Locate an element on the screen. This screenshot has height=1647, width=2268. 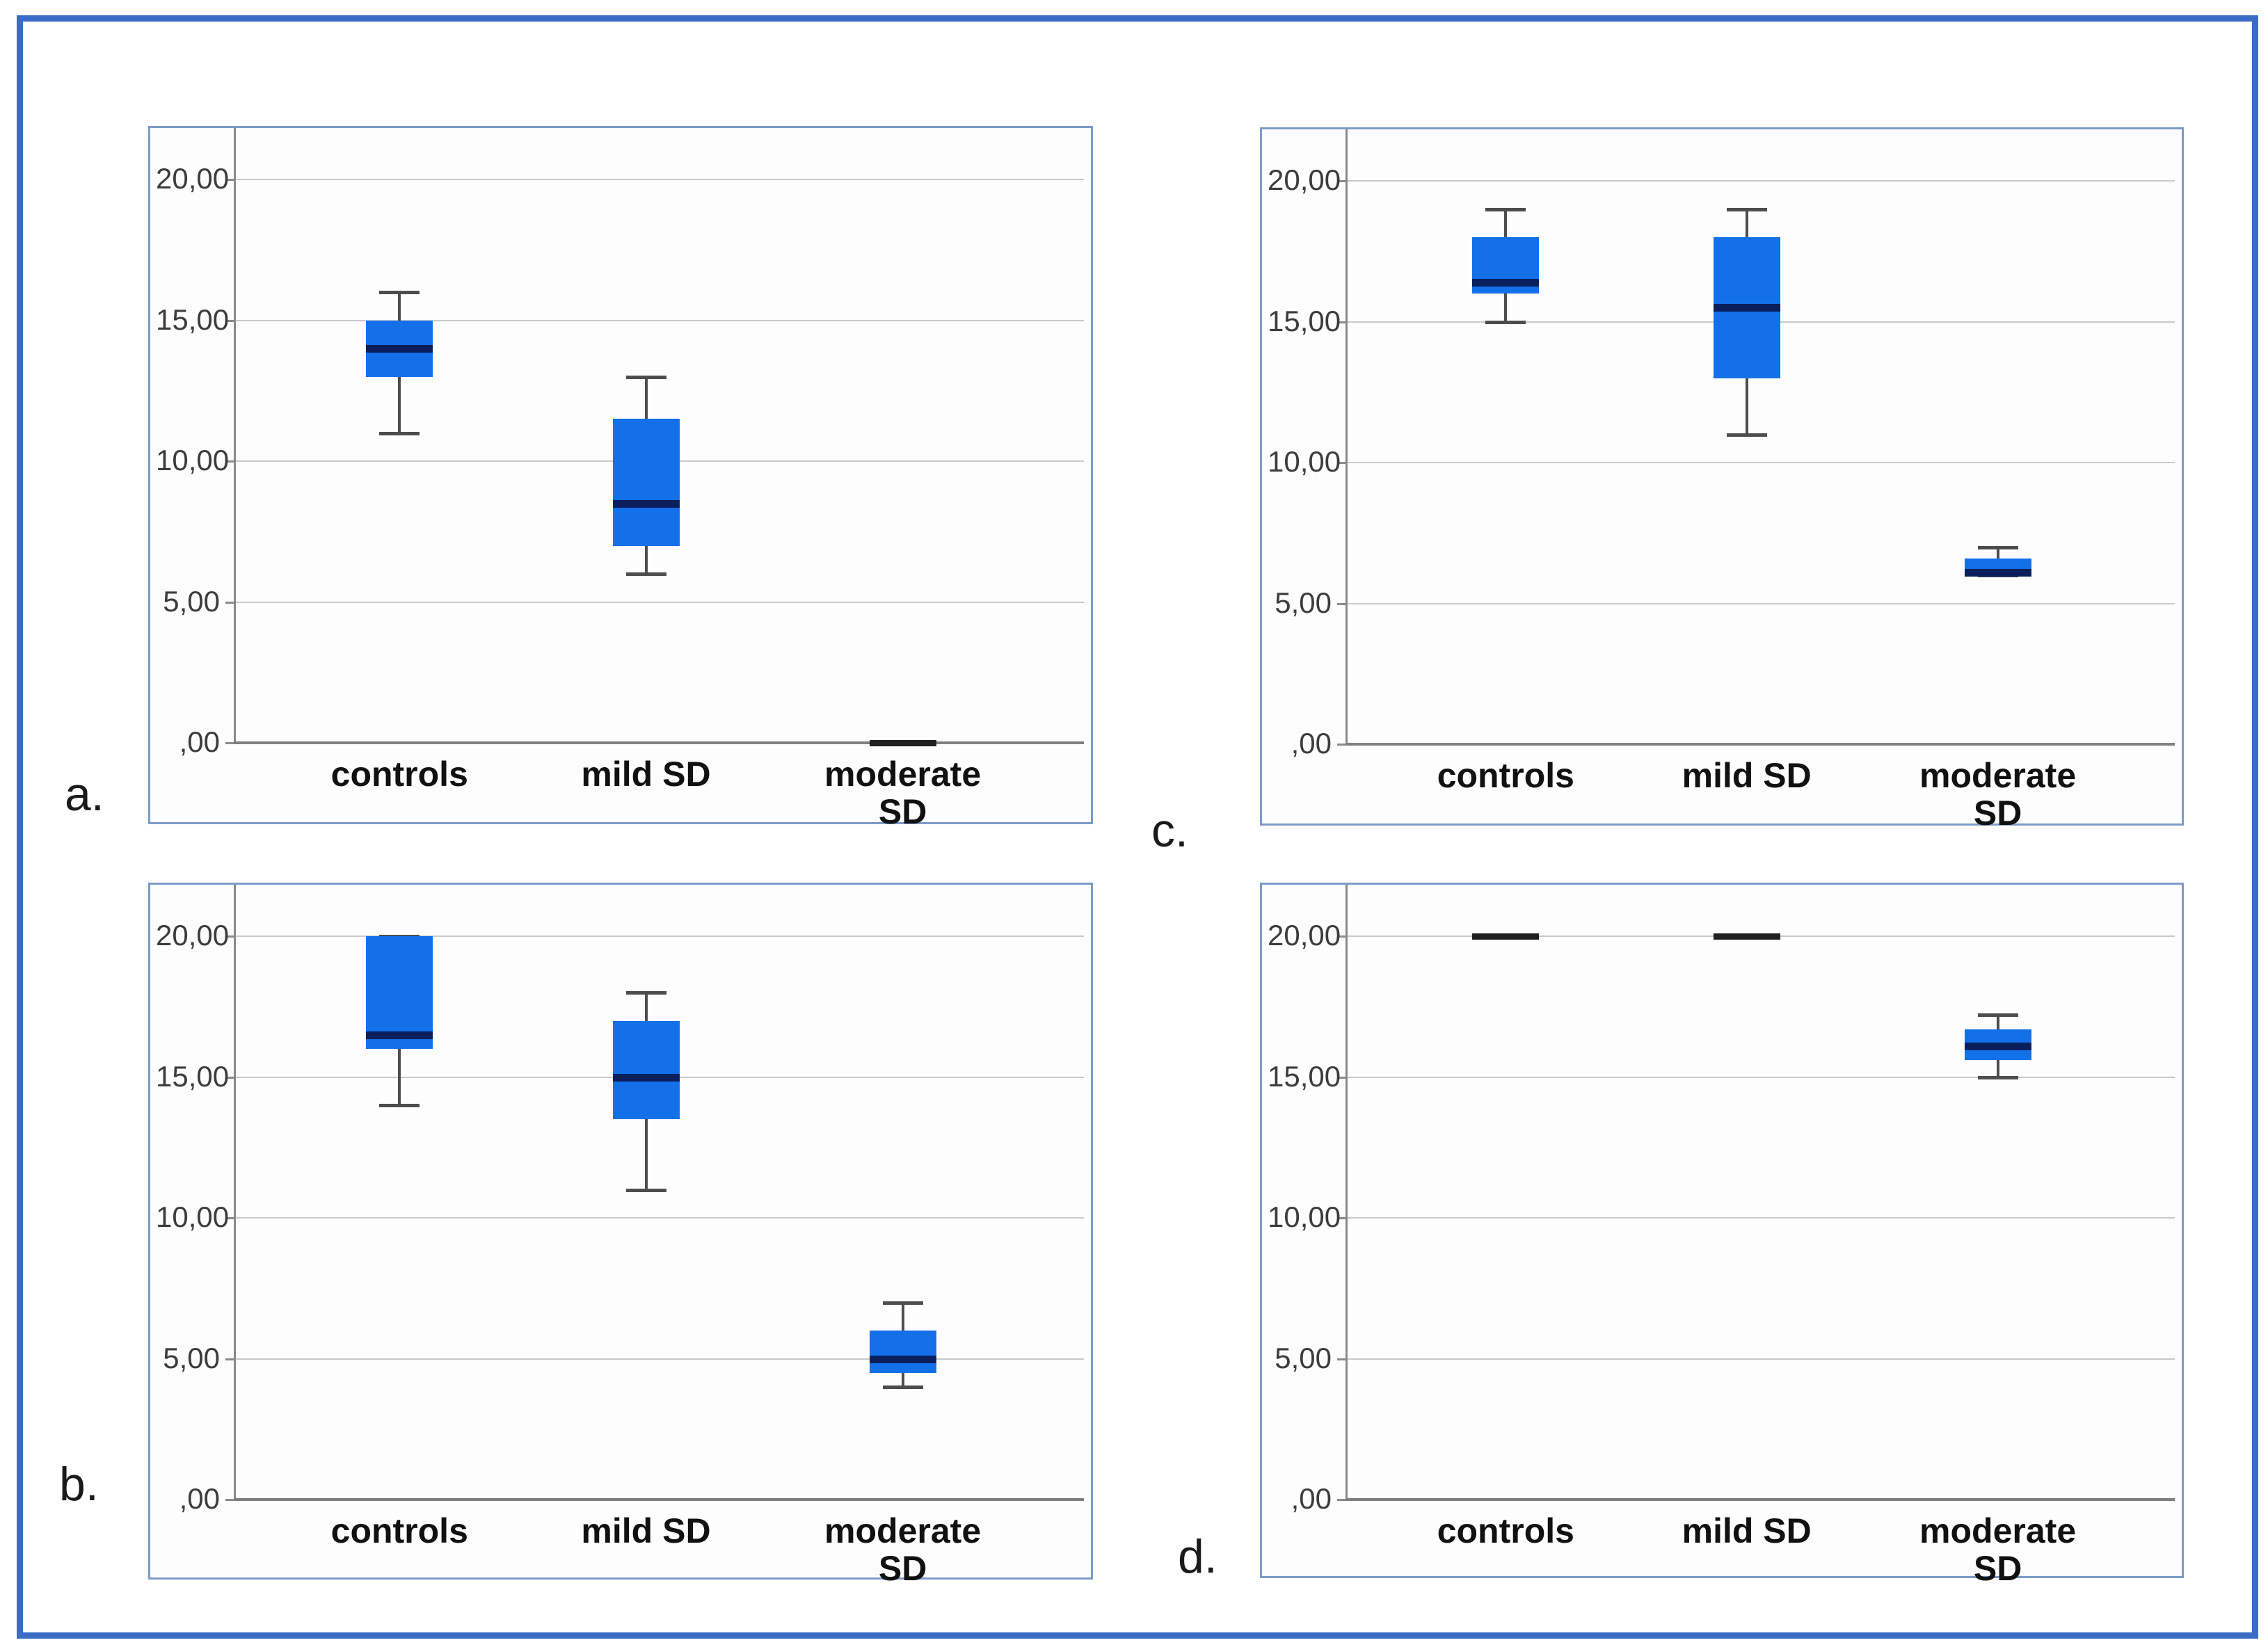
degenerate-box-median is located at coordinates (1746, 937).